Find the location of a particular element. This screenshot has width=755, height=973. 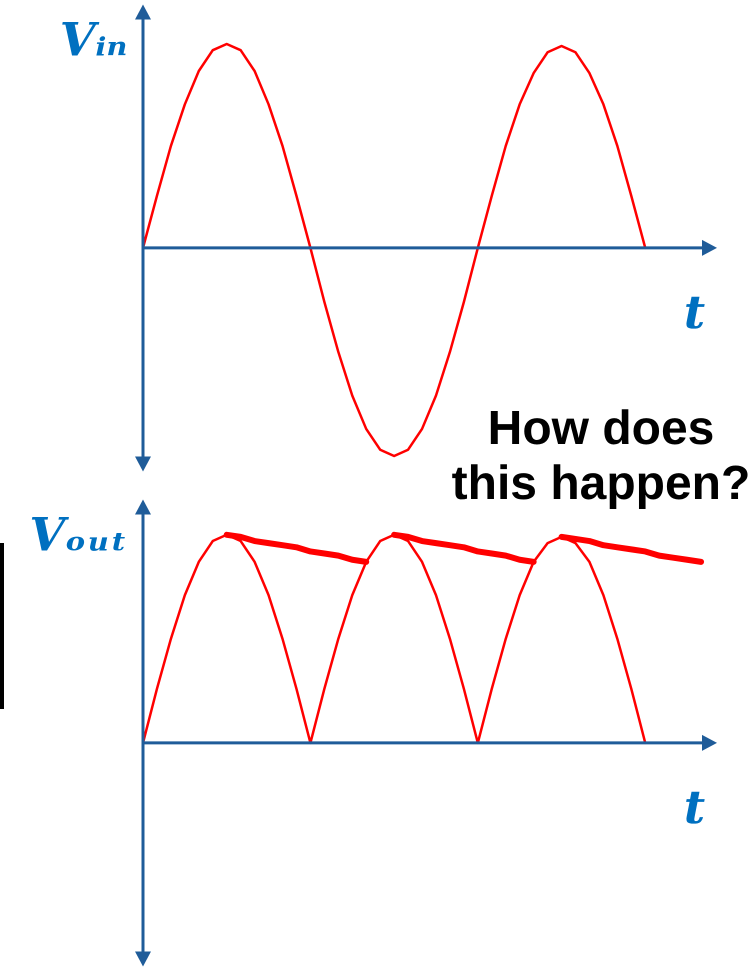

y-axis-title: Vᵢₙ is located at coordinates (94, 39).